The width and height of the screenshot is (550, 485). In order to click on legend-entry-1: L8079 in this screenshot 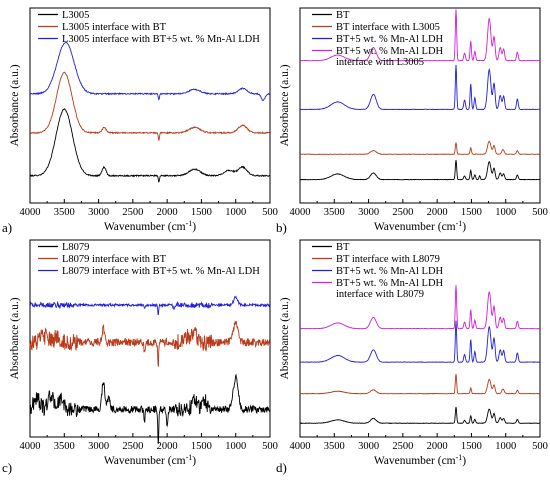, I will do `click(75, 247)`.